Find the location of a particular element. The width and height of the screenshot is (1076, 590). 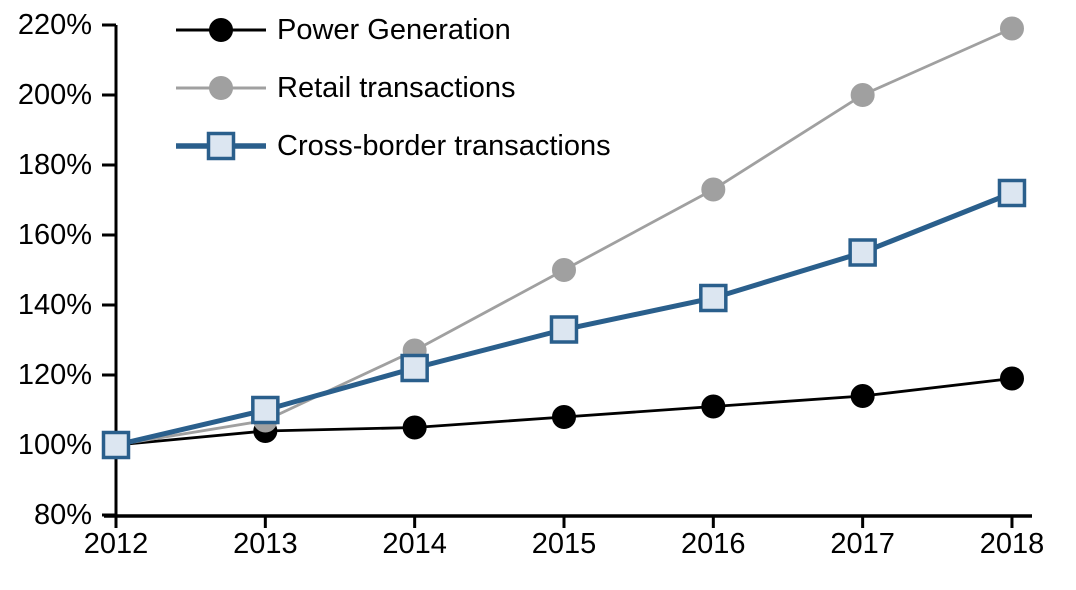

y-tick-label: 200% is located at coordinates (55, 95).